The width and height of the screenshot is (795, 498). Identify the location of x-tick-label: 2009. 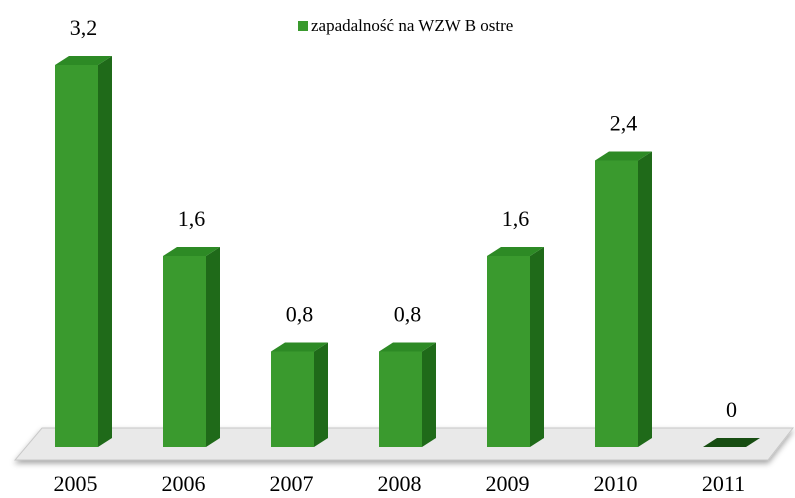
(508, 483).